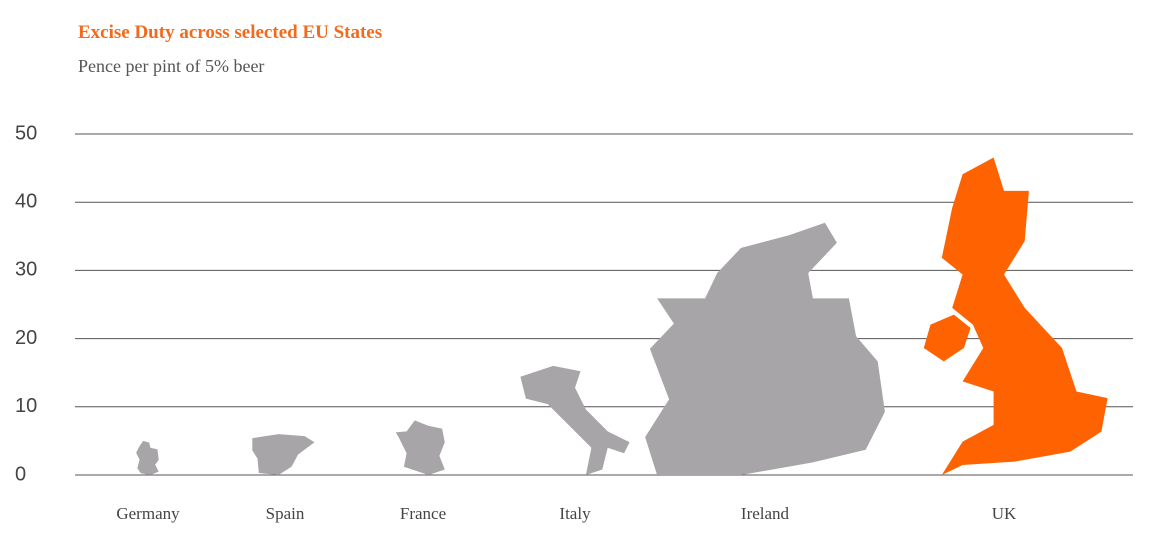  Describe the element at coordinates (575, 513) in the screenshot. I see `x-tick-label: Italy` at that location.